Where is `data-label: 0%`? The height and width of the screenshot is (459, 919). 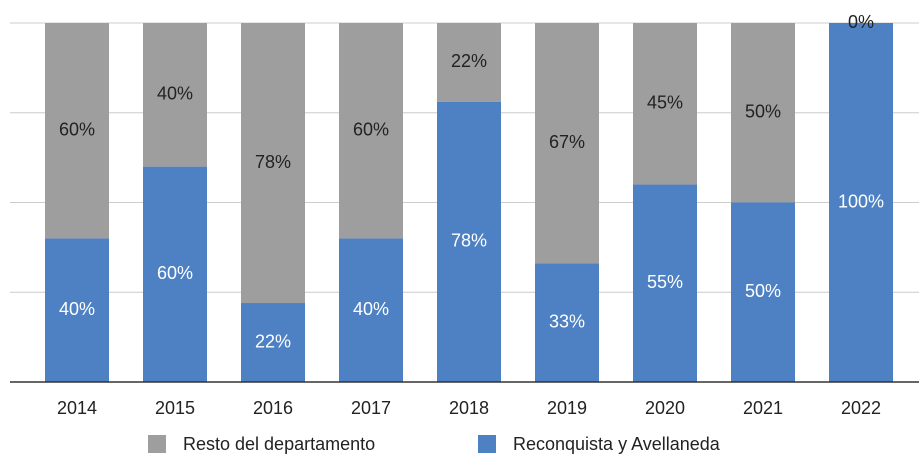
data-label: 0% is located at coordinates (861, 22).